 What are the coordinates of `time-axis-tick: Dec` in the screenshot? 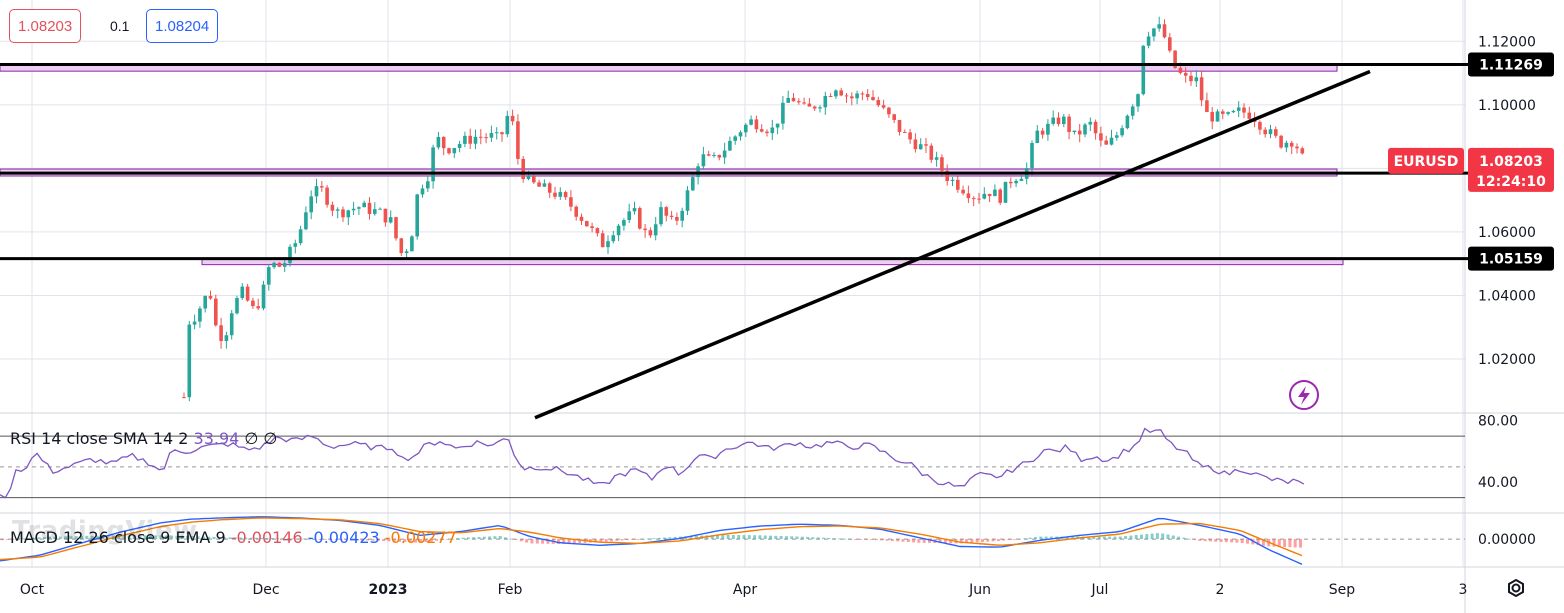 It's located at (265, 590).